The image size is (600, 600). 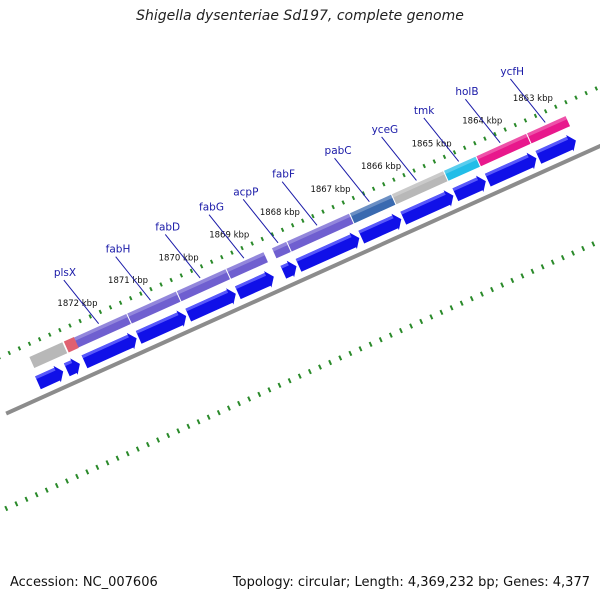 I want to click on gene-label-pabC: pabC, so click(x=338, y=151).